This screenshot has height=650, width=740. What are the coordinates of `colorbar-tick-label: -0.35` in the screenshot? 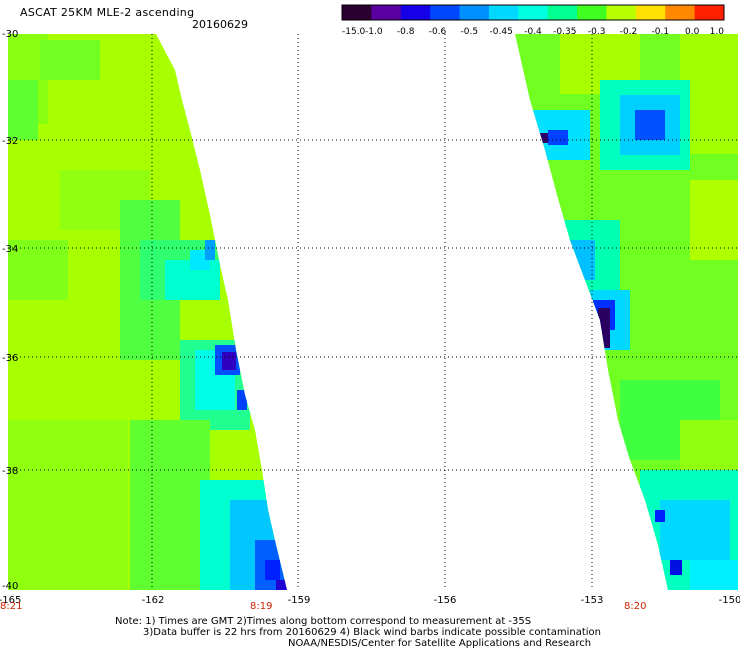 It's located at (564, 32).